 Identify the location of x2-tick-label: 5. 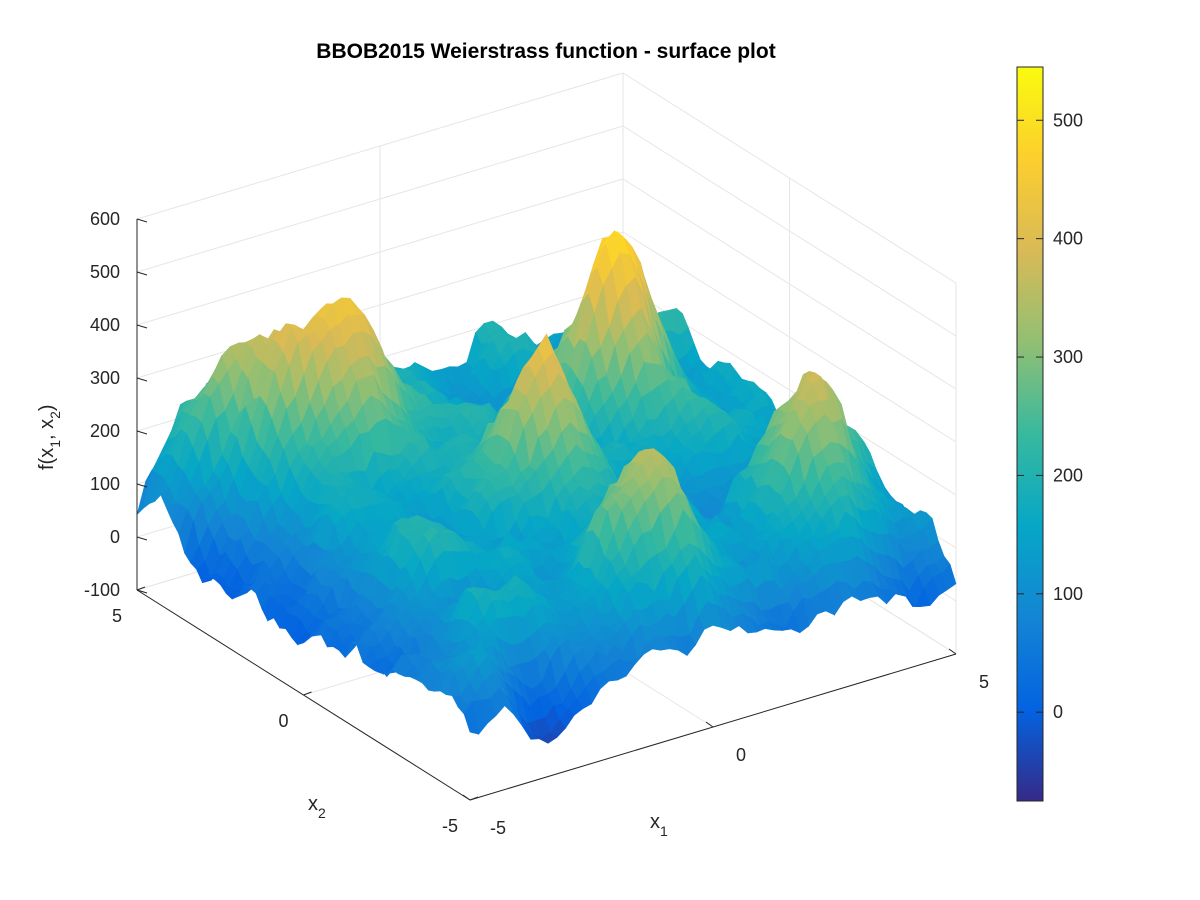
(117, 616).